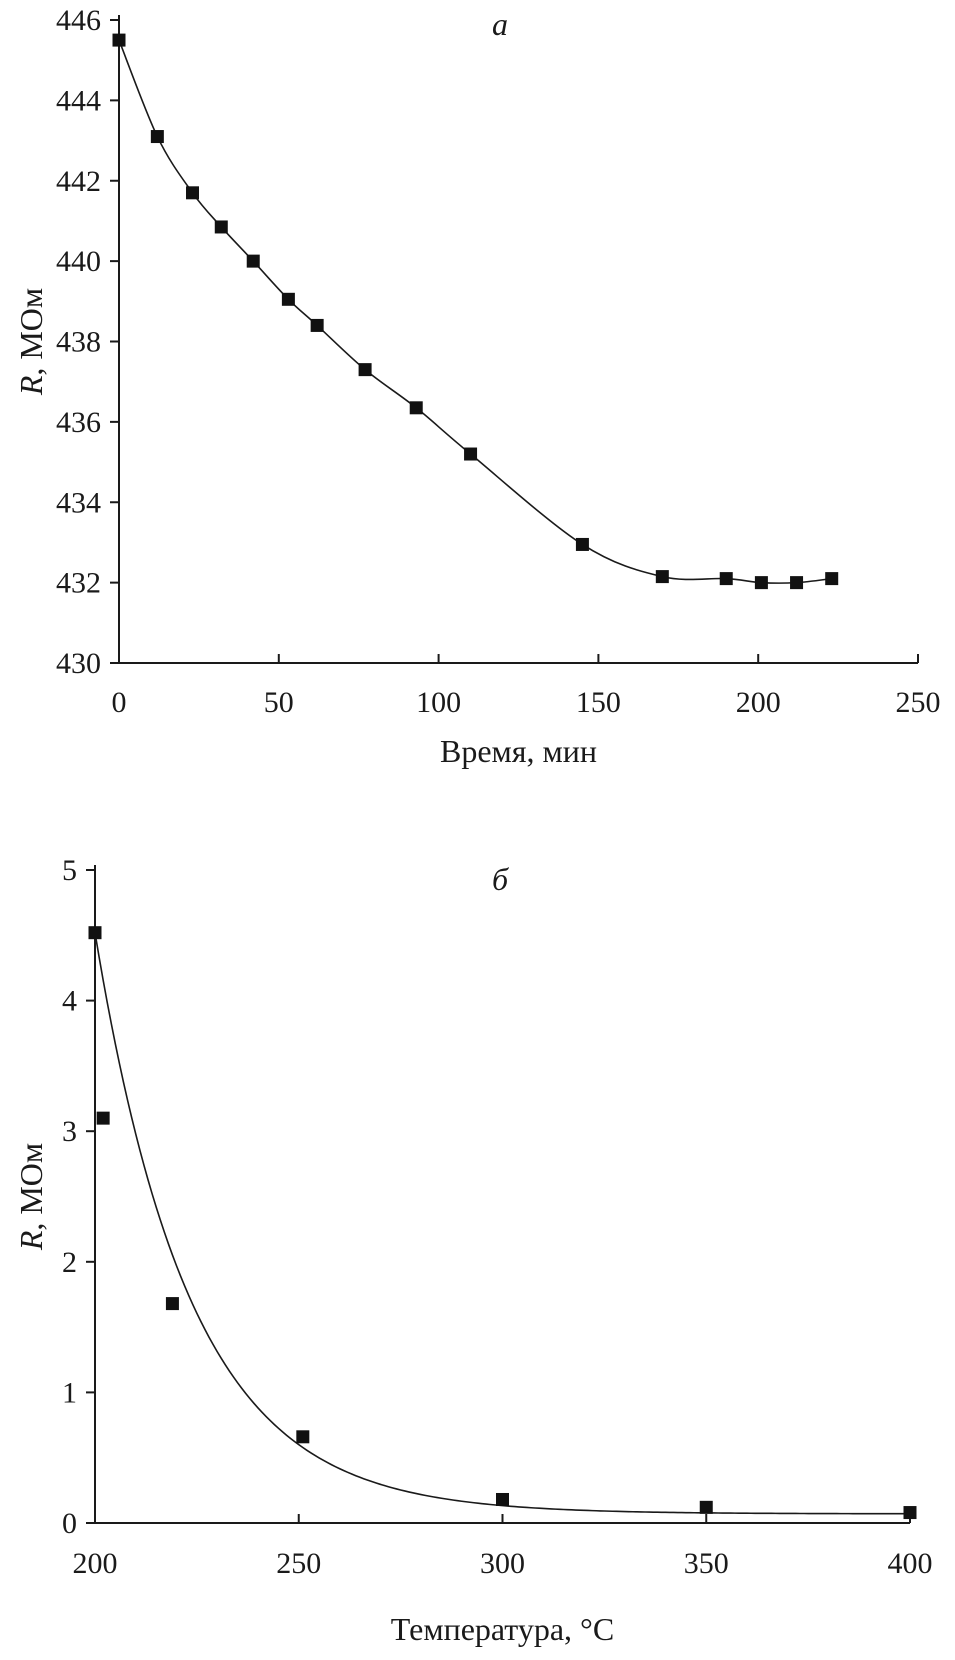 The height and width of the screenshot is (1660, 955). Describe the element at coordinates (500, 24) in the screenshot. I see `panel-label: a` at that location.